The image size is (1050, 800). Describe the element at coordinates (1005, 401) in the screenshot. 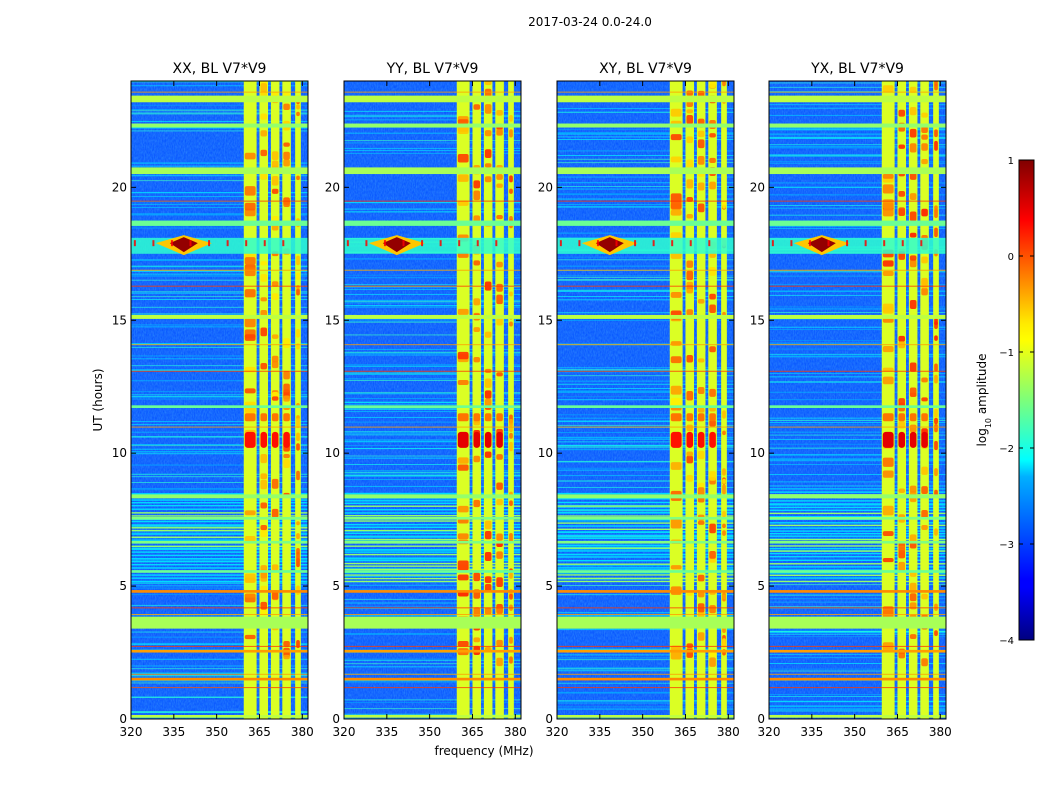

I see `colorbar: 1 0 −1 −2 −3 −4 log10 amplitude` at that location.